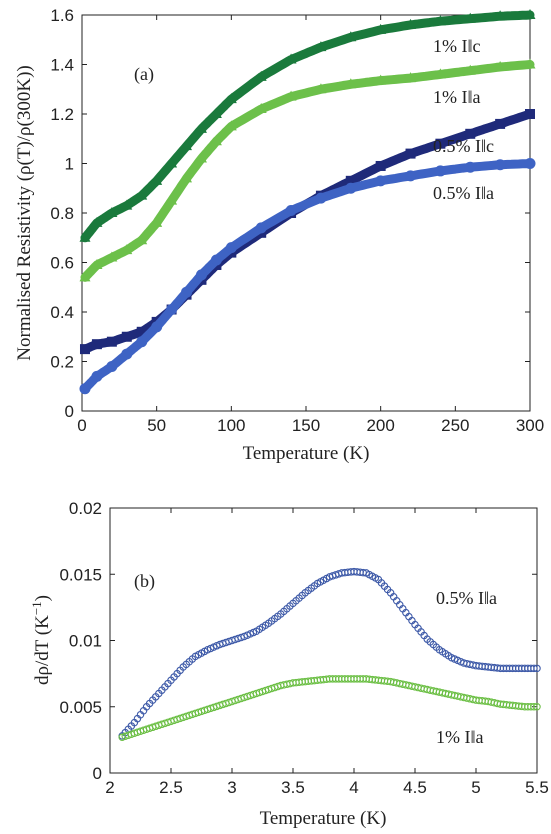 Image resolution: width=551 pixels, height=834 pixels. I want to click on panel-label-a: (a), so click(144, 74).